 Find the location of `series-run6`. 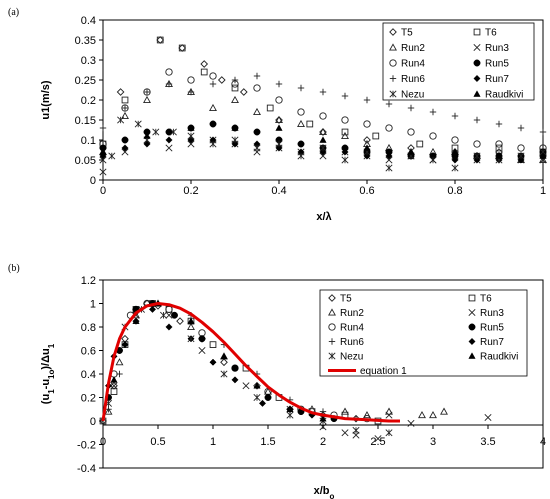

series-run6 is located at coordinates (323, 104).